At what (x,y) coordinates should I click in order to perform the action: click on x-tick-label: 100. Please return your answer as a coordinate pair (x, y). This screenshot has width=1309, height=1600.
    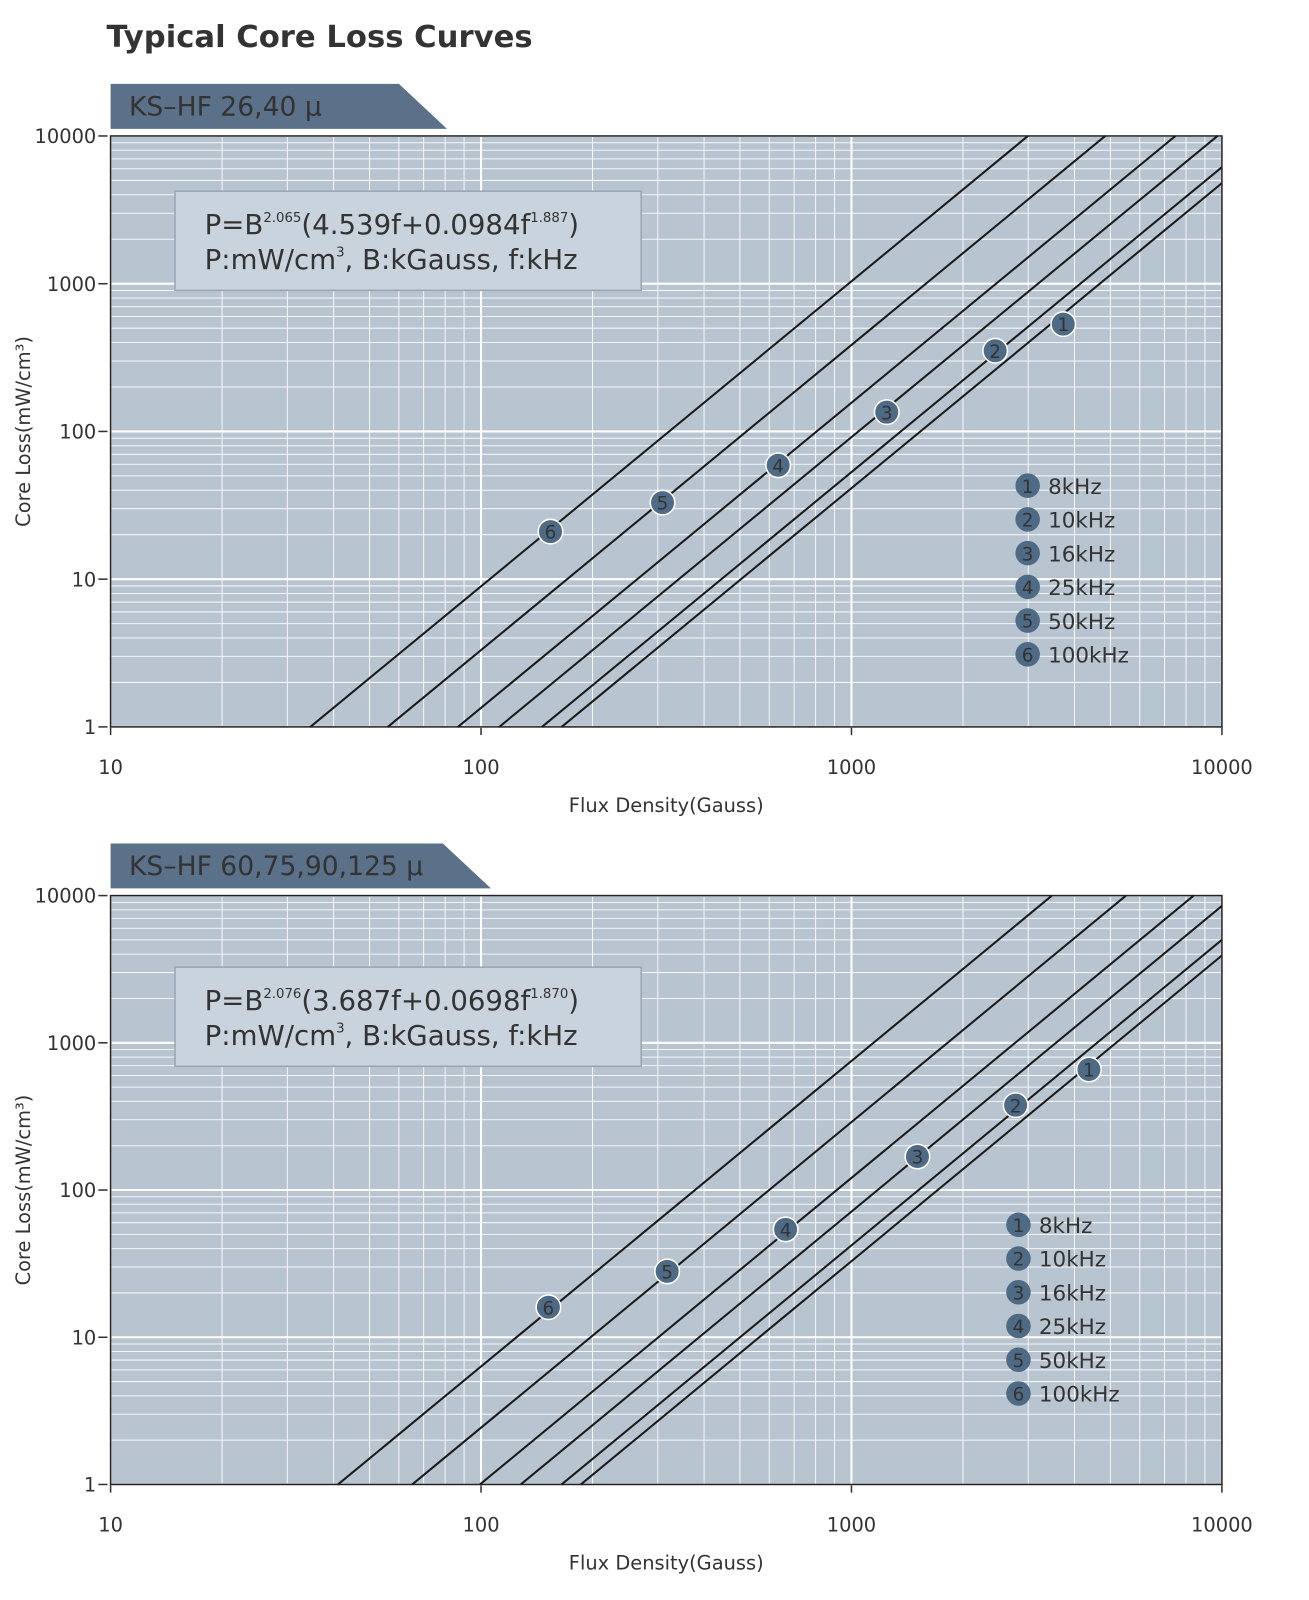
    Looking at the image, I should click on (481, 1525).